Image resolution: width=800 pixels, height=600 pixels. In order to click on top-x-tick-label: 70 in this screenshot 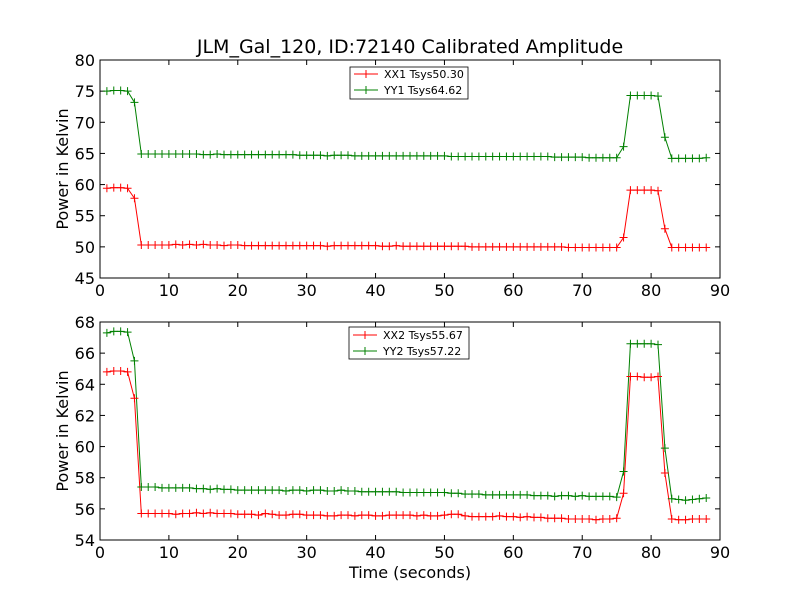, I will do `click(582, 290)`.